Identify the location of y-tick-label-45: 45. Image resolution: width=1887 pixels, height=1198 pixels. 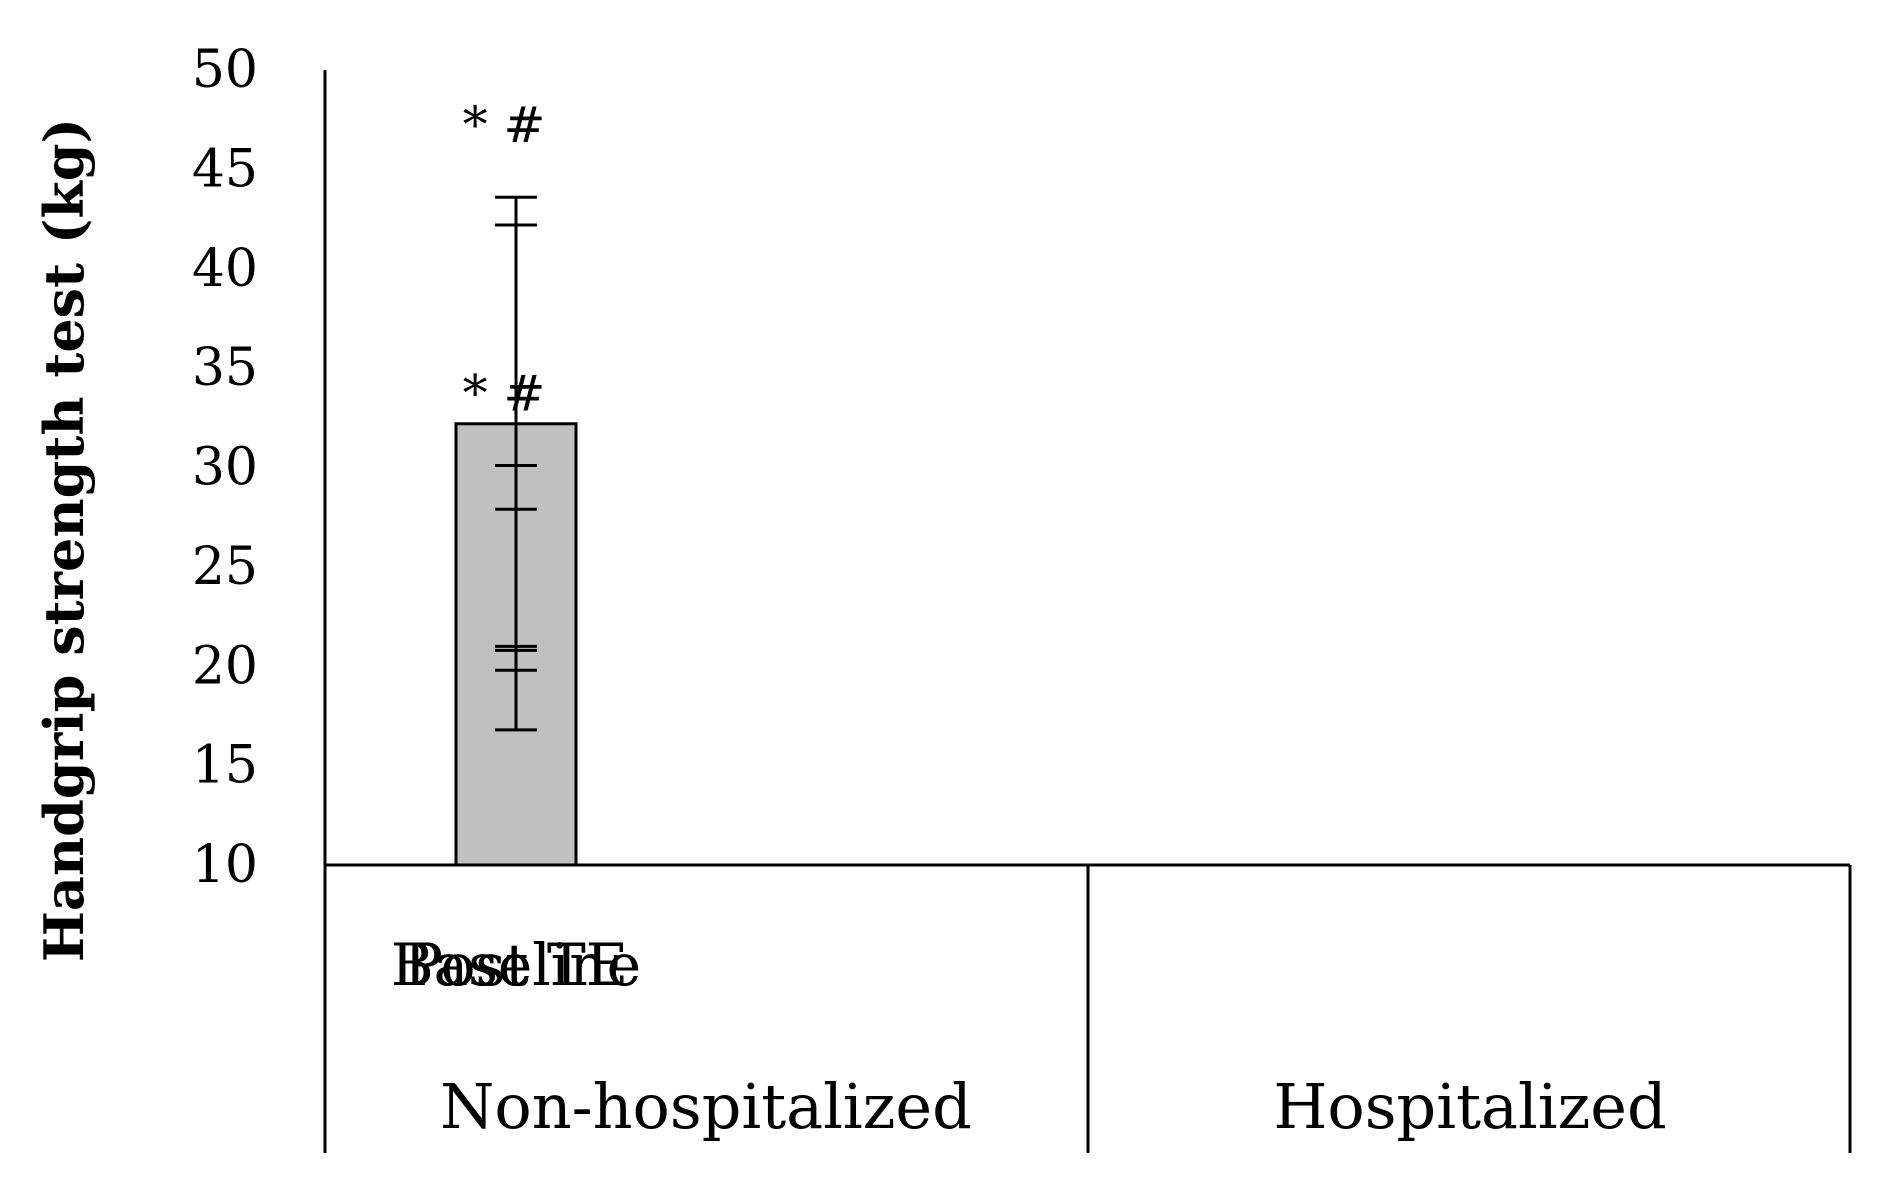
(225, 169).